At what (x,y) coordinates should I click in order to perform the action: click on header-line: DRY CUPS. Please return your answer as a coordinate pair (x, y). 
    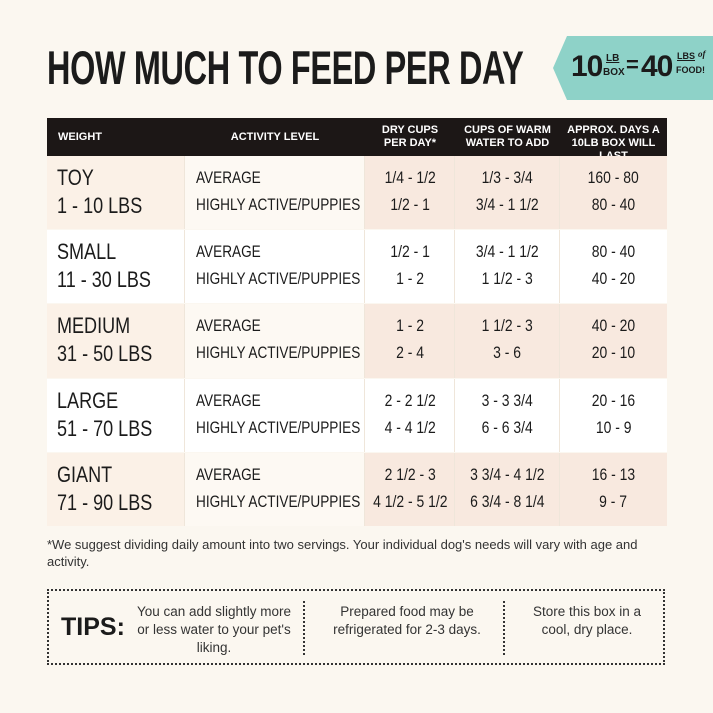
    Looking at the image, I should click on (410, 130).